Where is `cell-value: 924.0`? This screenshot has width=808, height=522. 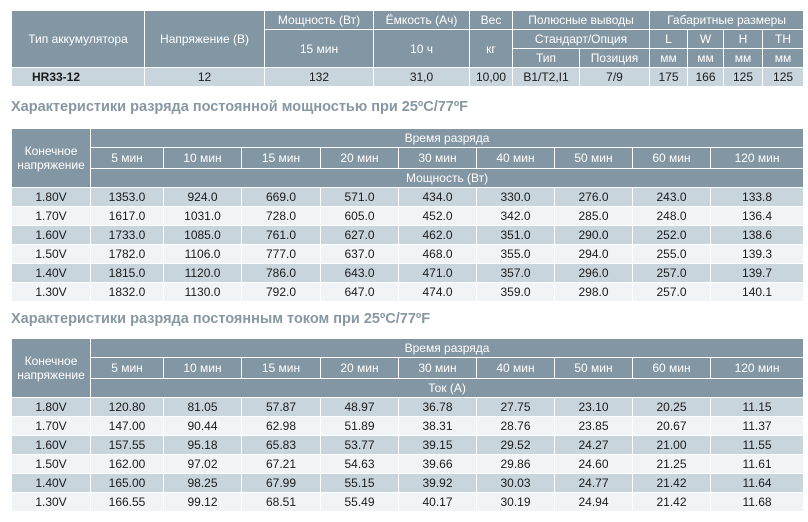 cell-value: 924.0 is located at coordinates (202, 197).